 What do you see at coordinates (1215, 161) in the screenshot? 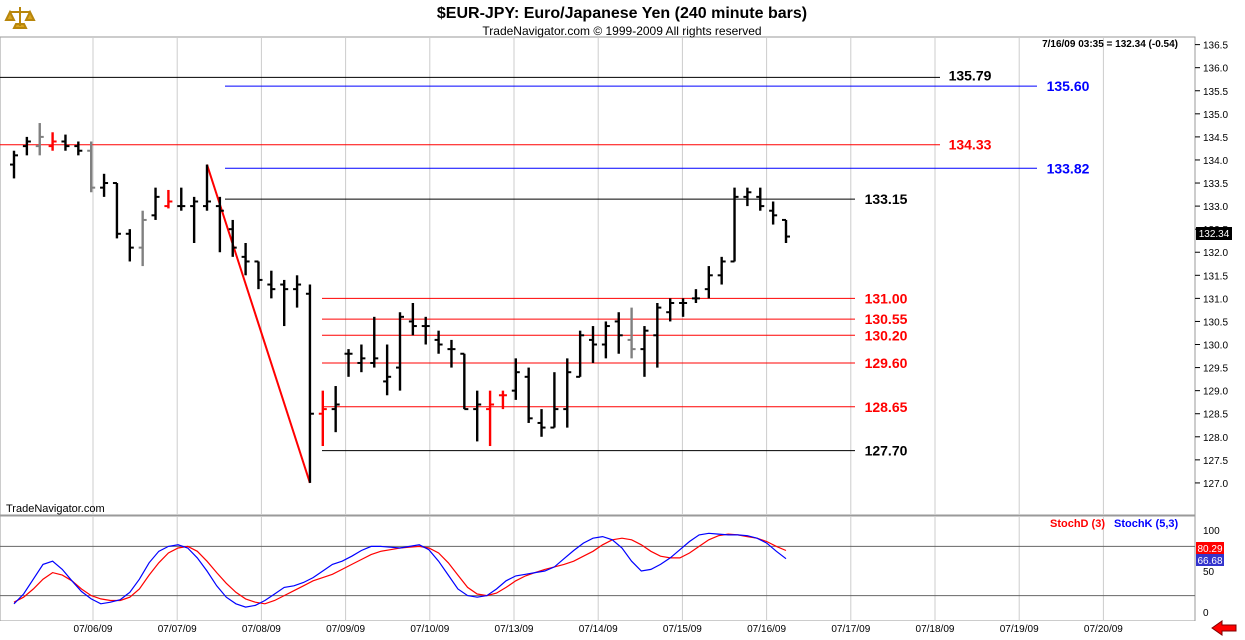
I see `price-tick-label: 134.0` at bounding box center [1215, 161].